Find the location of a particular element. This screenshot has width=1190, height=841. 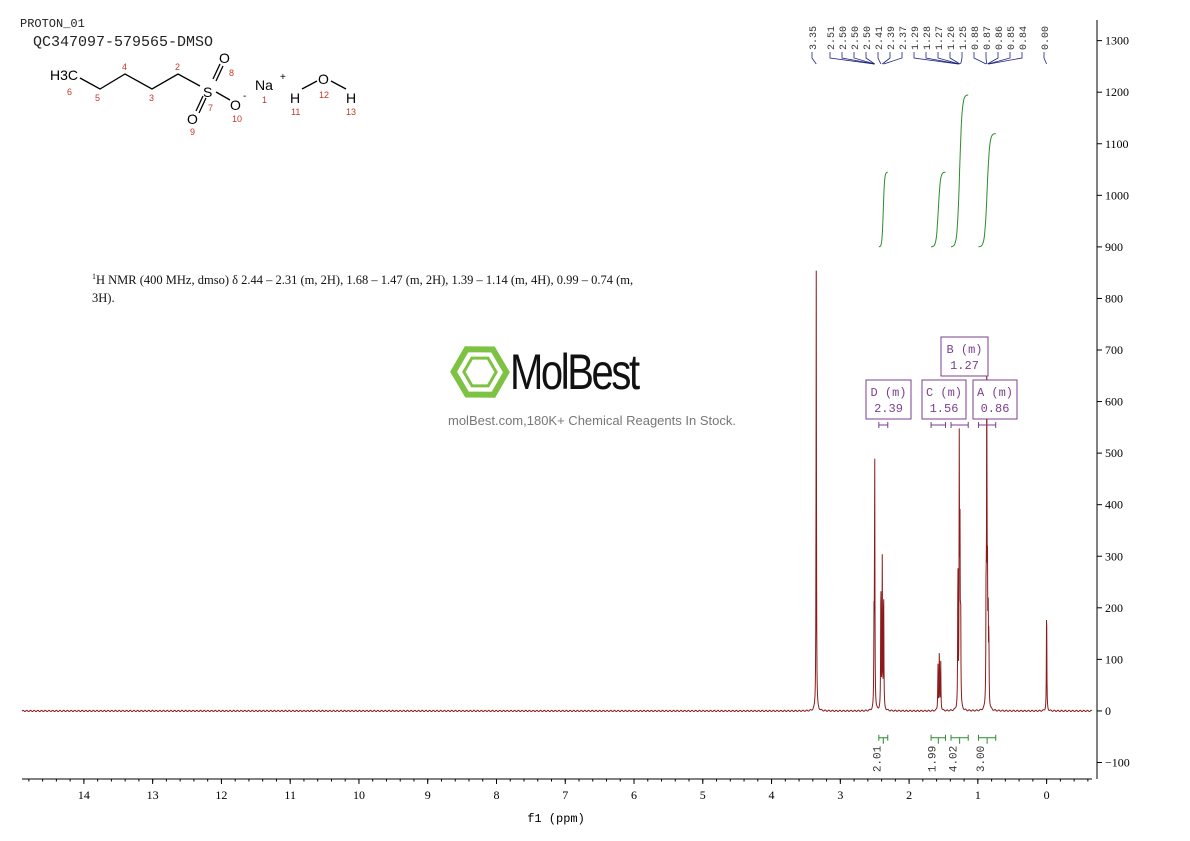

peak-label: 2.51 is located at coordinates (832, 38).